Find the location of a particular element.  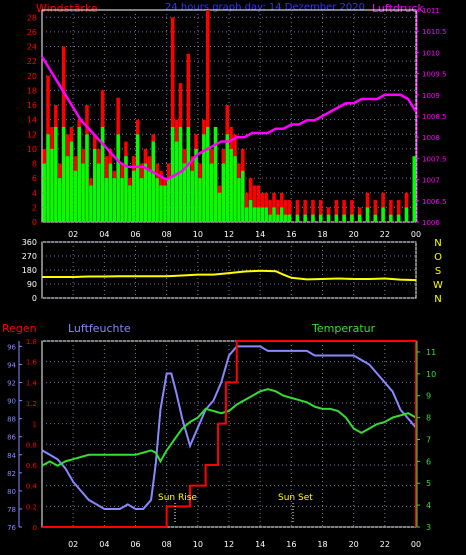

rain-axis-title: Regen is located at coordinates (19, 328).